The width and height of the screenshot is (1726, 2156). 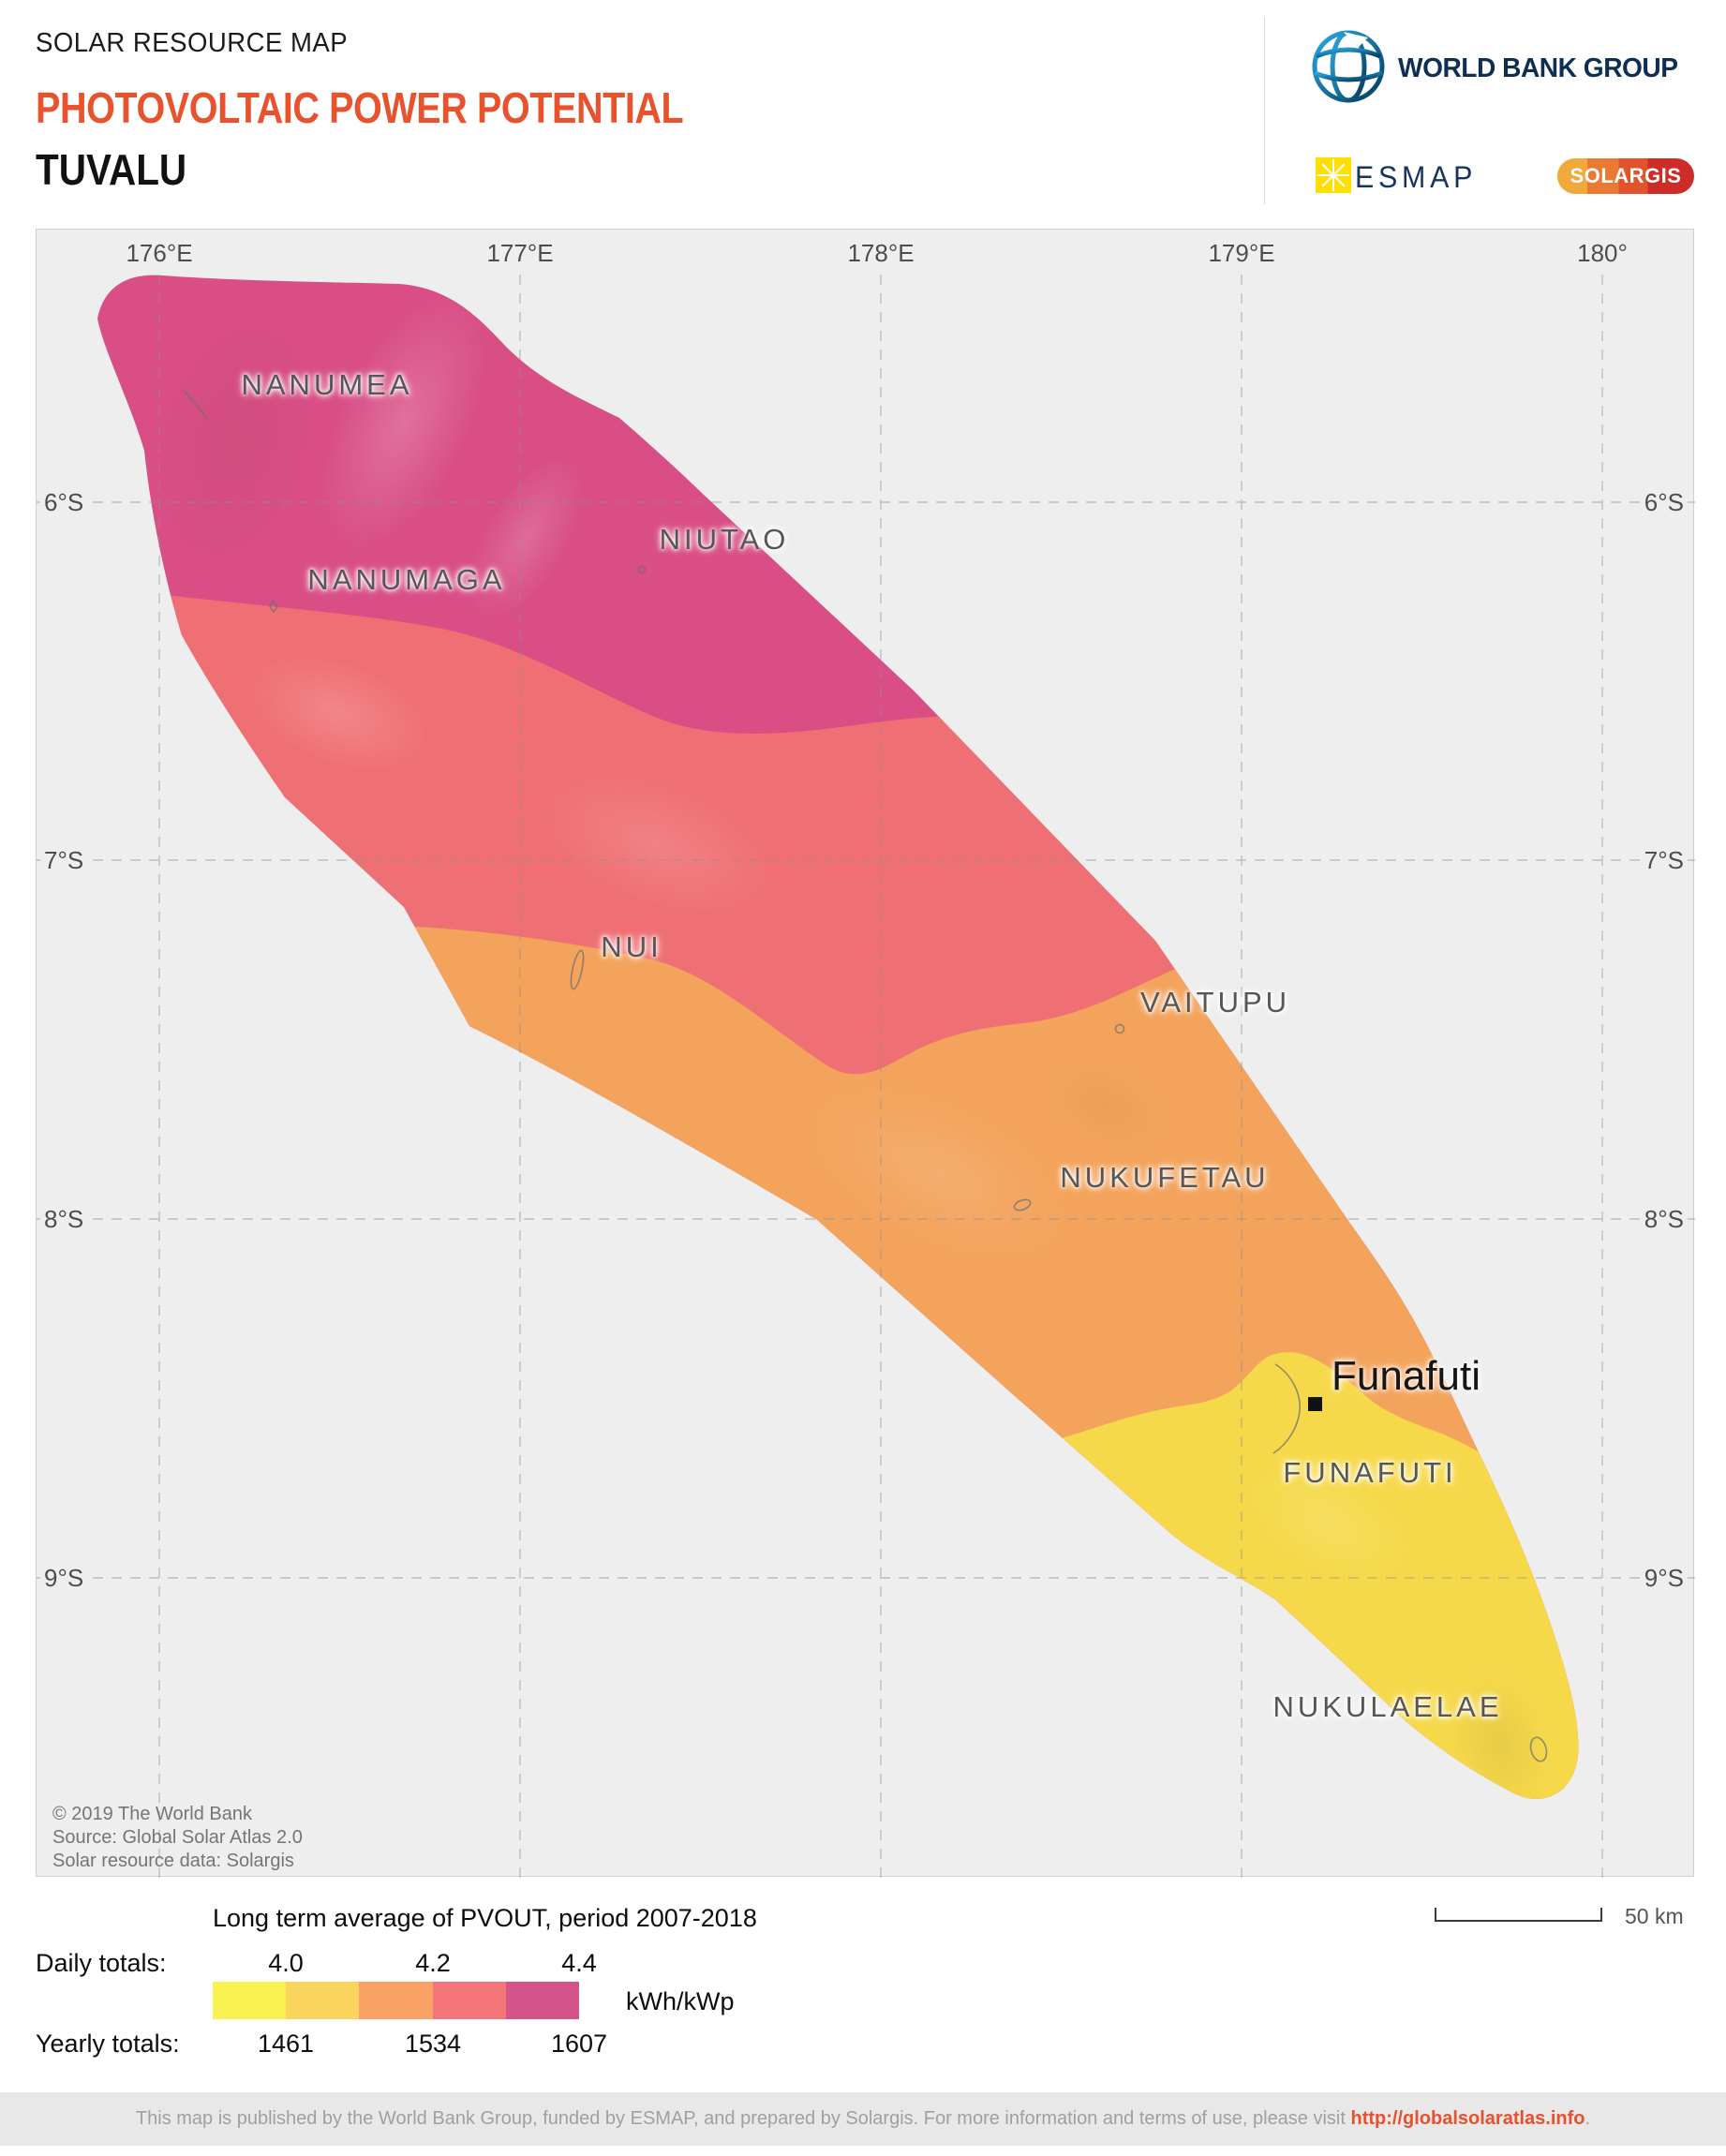 What do you see at coordinates (579, 2044) in the screenshot?
I see `legend-yearly-value: 1607` at bounding box center [579, 2044].